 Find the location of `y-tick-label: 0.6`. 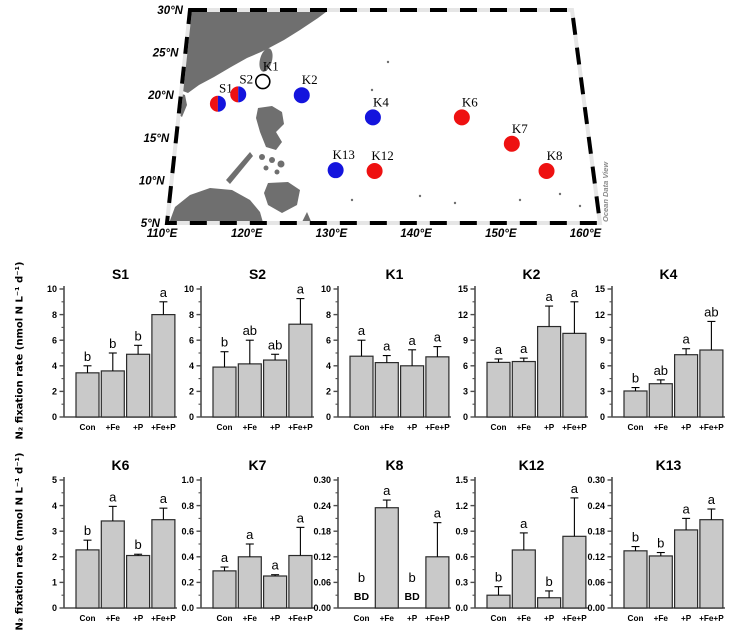

y-tick-label: 0.6 is located at coordinates (187, 531).